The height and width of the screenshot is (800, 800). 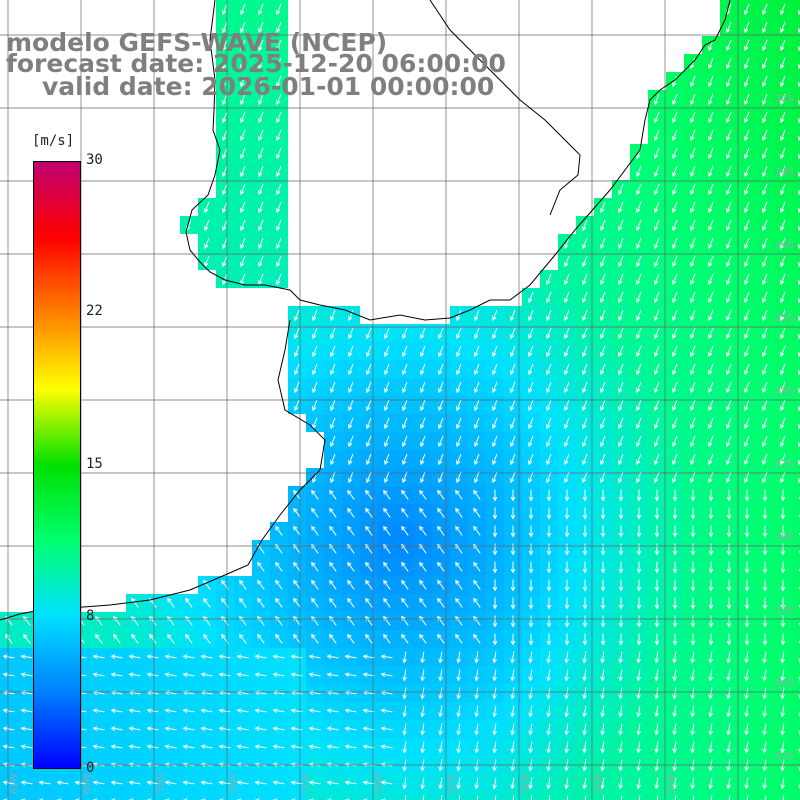 I want to click on lat-label: 38S, so click(x=784, y=537).